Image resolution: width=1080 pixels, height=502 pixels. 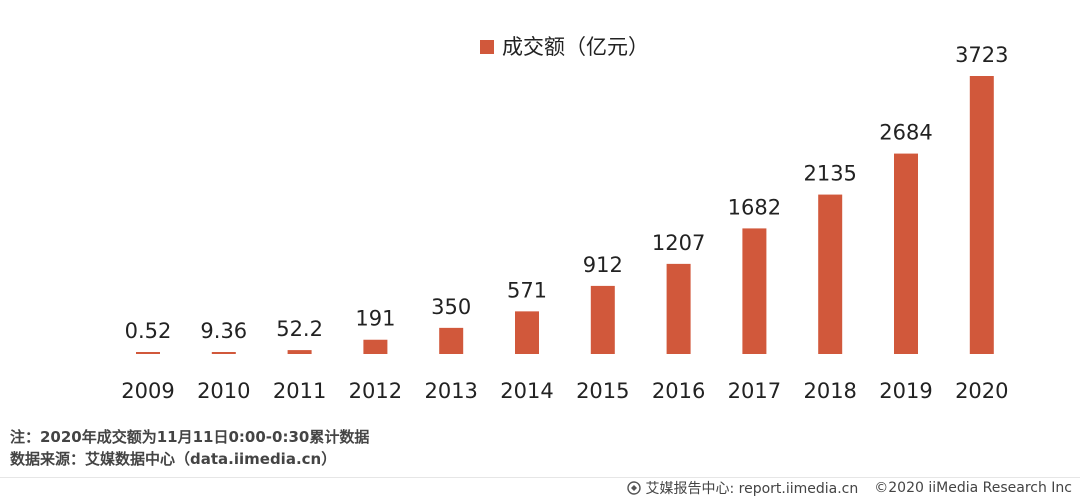 What do you see at coordinates (527, 290) in the screenshot?
I see `value-label-2014: 571` at bounding box center [527, 290].